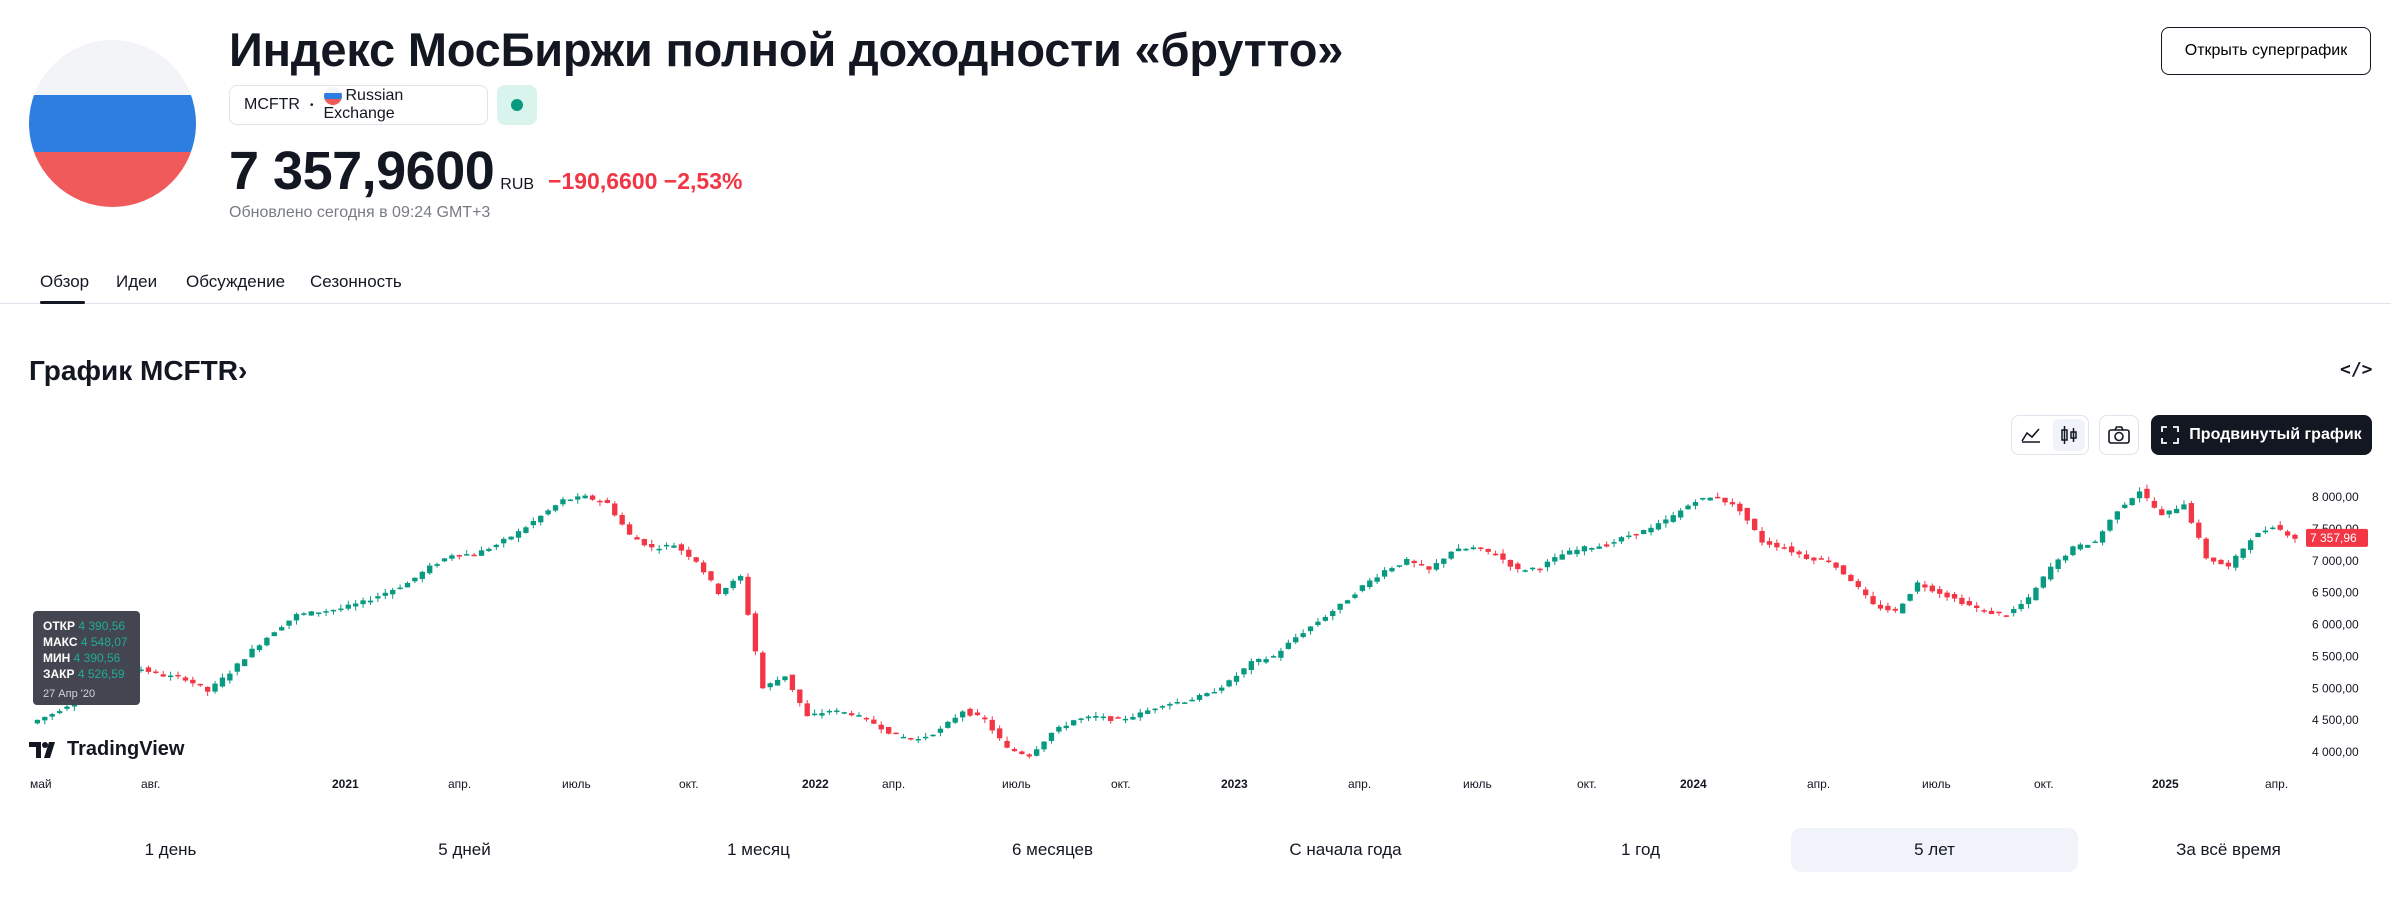 This screenshot has height=902, width=2391. I want to click on tradingview-logo: TradingView, so click(106, 749).